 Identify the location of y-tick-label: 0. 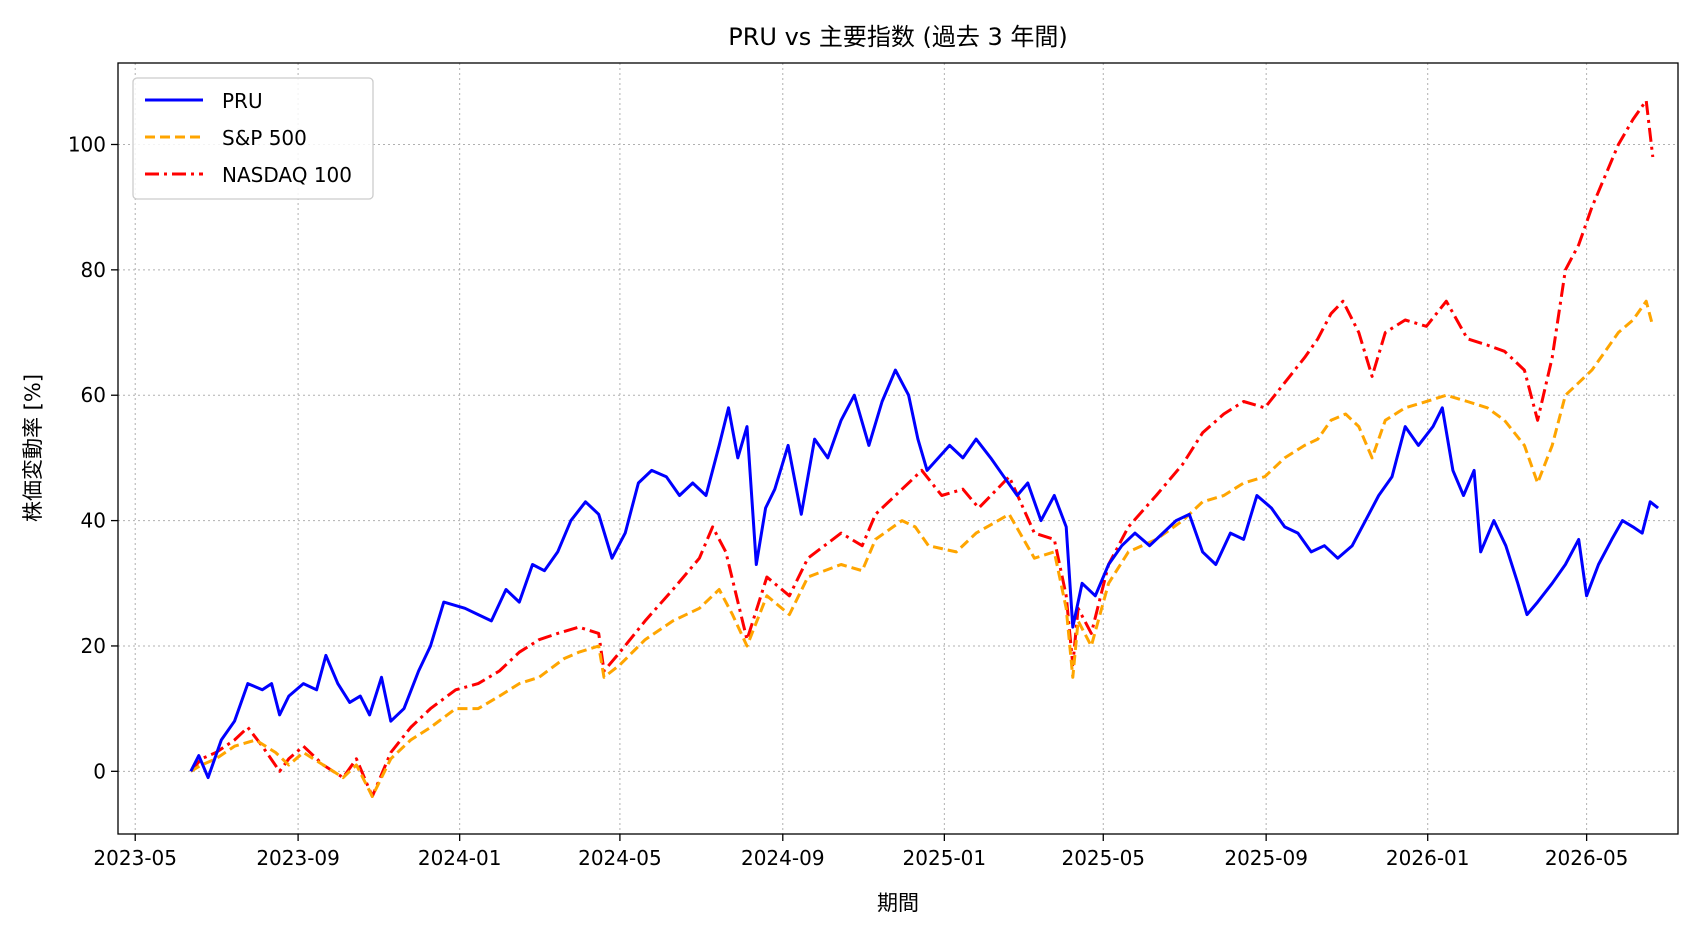
(99, 771).